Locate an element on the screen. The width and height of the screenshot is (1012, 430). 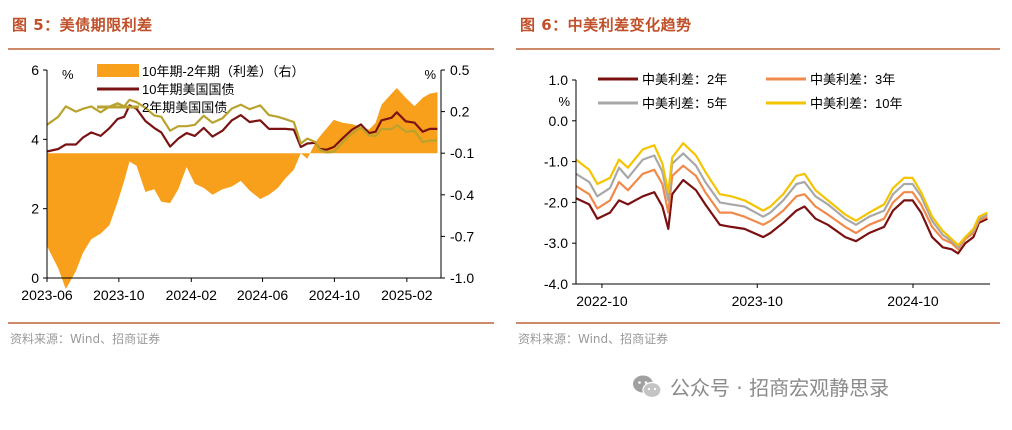
x-tick-label: 2025-02 is located at coordinates (407, 295).